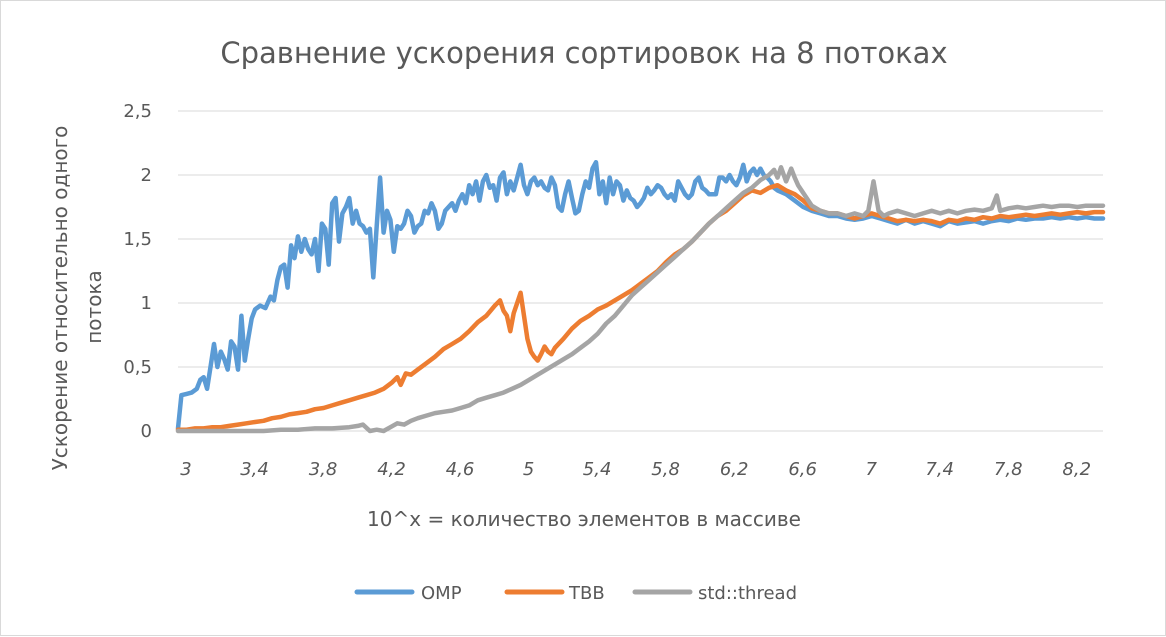 Image resolution: width=1166 pixels, height=637 pixels. What do you see at coordinates (586, 593) in the screenshot?
I see `legend-label-tbb: TBB` at bounding box center [586, 593].